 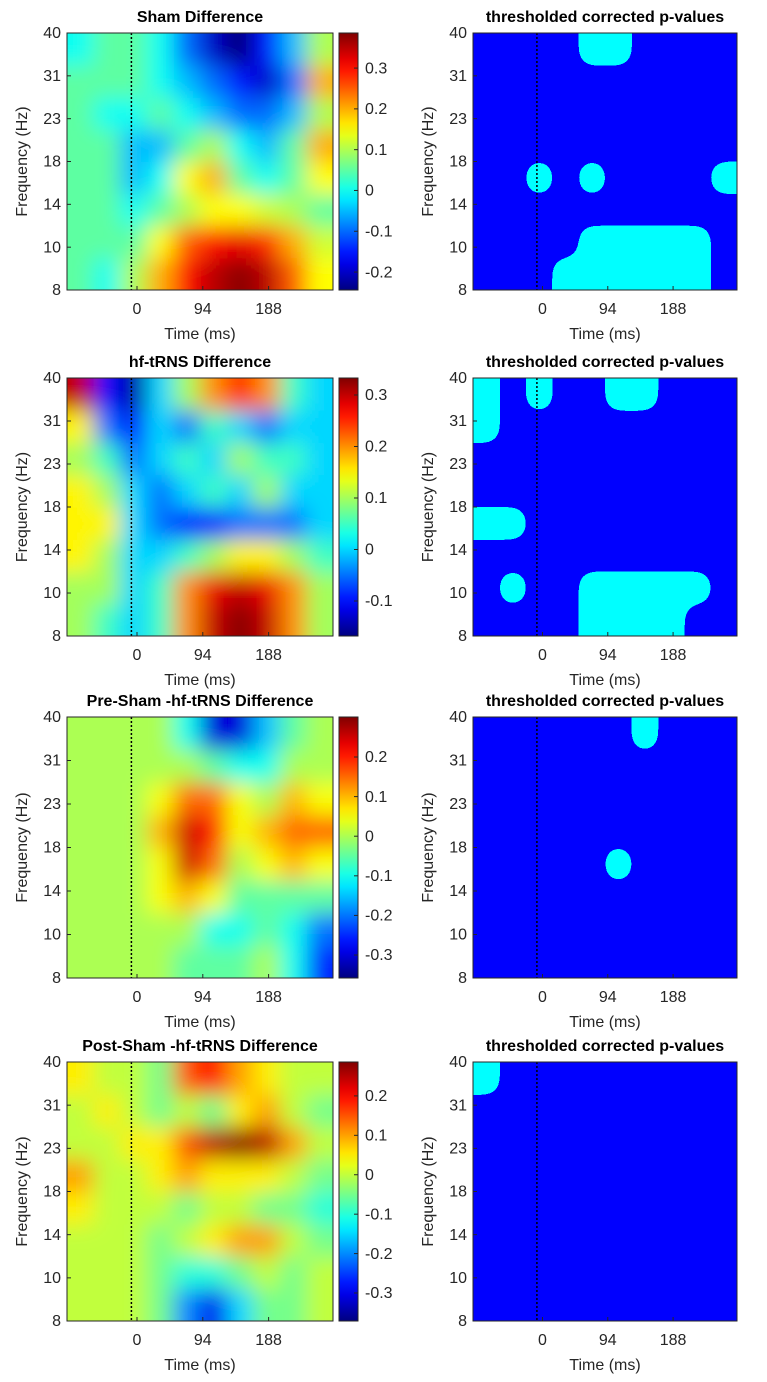 What do you see at coordinates (200, 847) in the screenshot?
I see `heatmap` at bounding box center [200, 847].